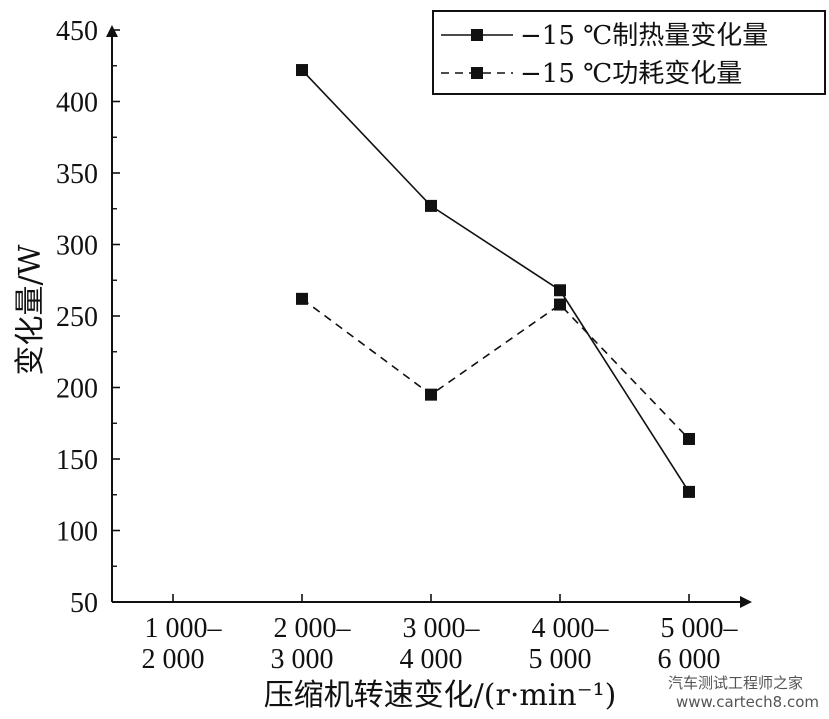  Describe the element at coordinates (571, 628) in the screenshot. I see `x-tick-label: 4 000–` at that location.